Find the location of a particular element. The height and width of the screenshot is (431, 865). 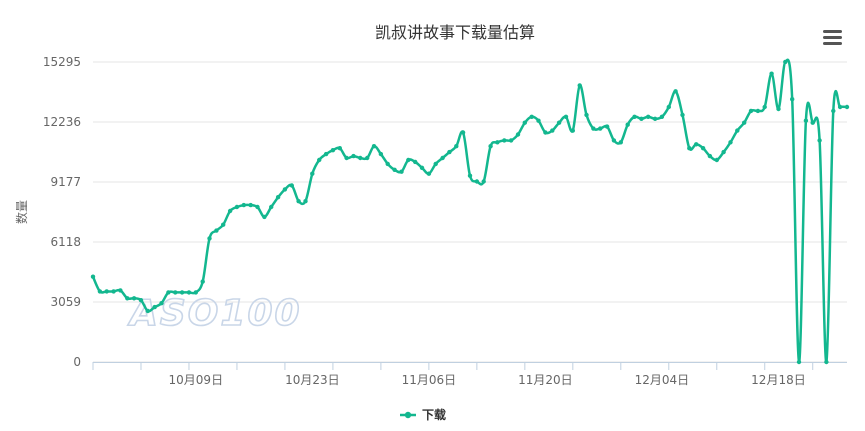

legend: 下载 is located at coordinates (423, 414).